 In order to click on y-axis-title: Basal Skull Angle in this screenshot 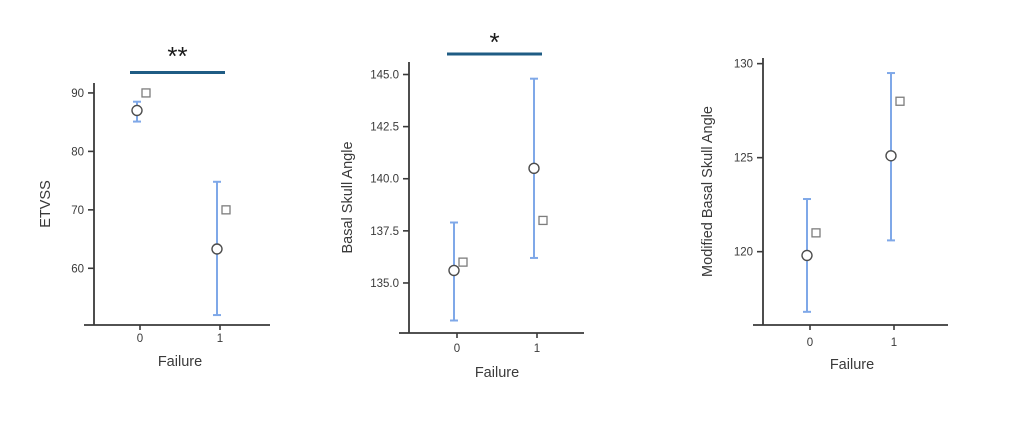, I will do `click(348, 197)`.